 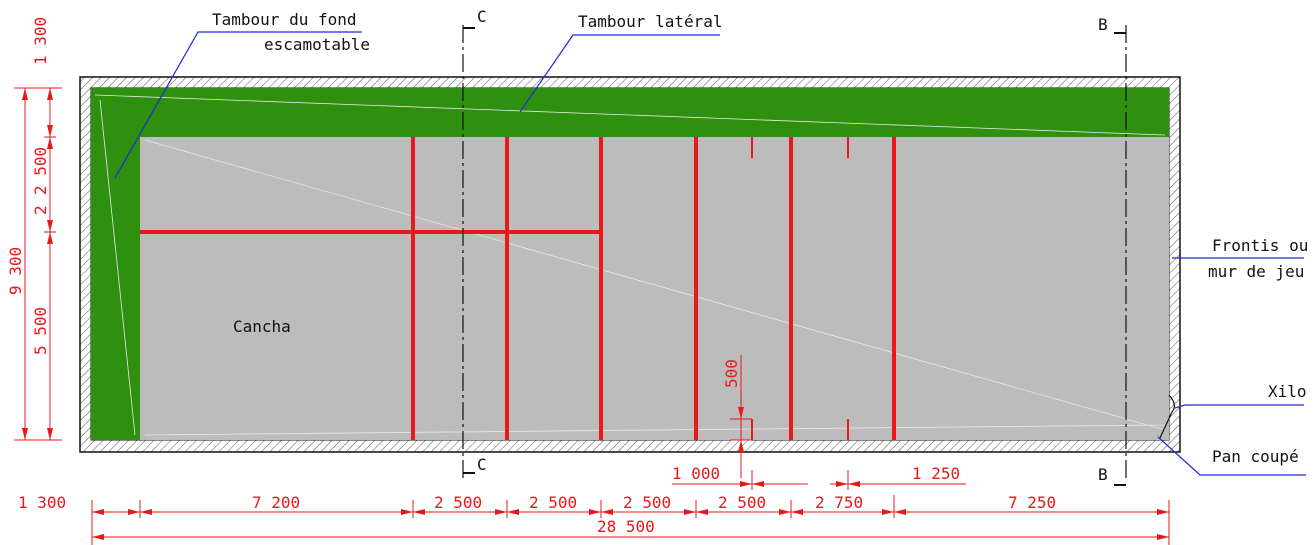 What do you see at coordinates (1032, 502) in the screenshot?
I see `dim-bottom-8: 7 250` at bounding box center [1032, 502].